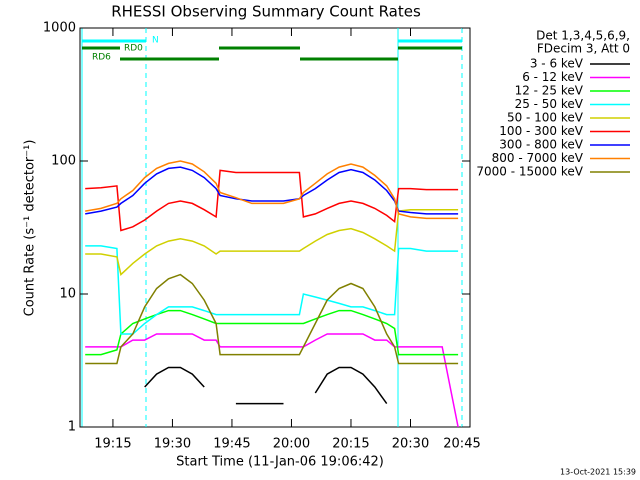 The image size is (640, 480). What do you see at coordinates (101, 58) in the screenshot?
I see `annotation: RD6` at bounding box center [101, 58].